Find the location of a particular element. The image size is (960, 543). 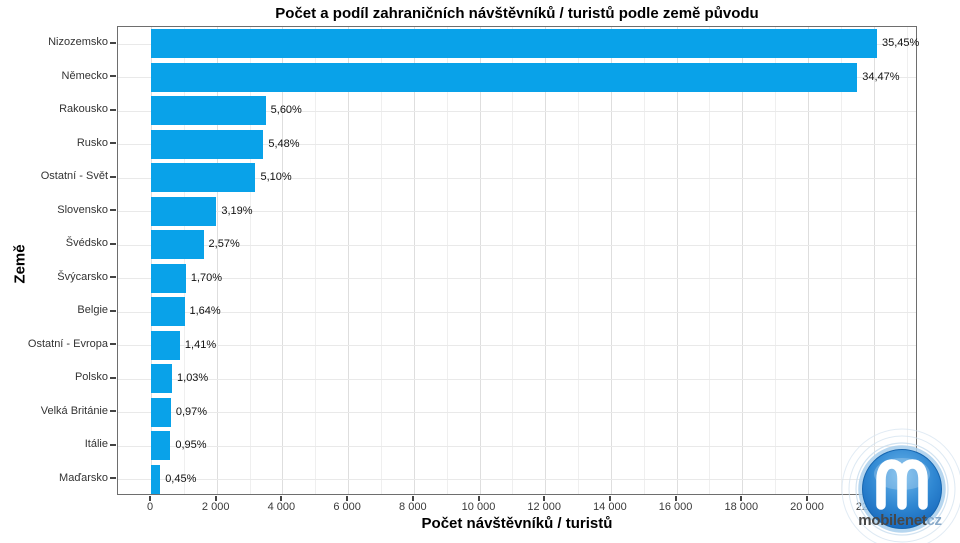

x-axis-tick-label: 0 is located at coordinates (150, 507).